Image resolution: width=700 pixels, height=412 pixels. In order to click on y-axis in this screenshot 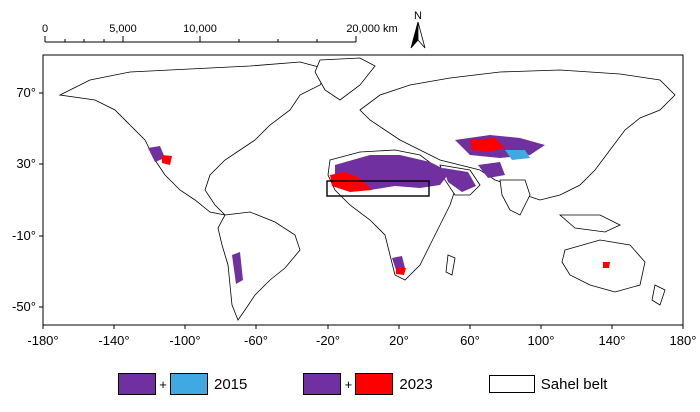, I will do `click(41, 200)`.